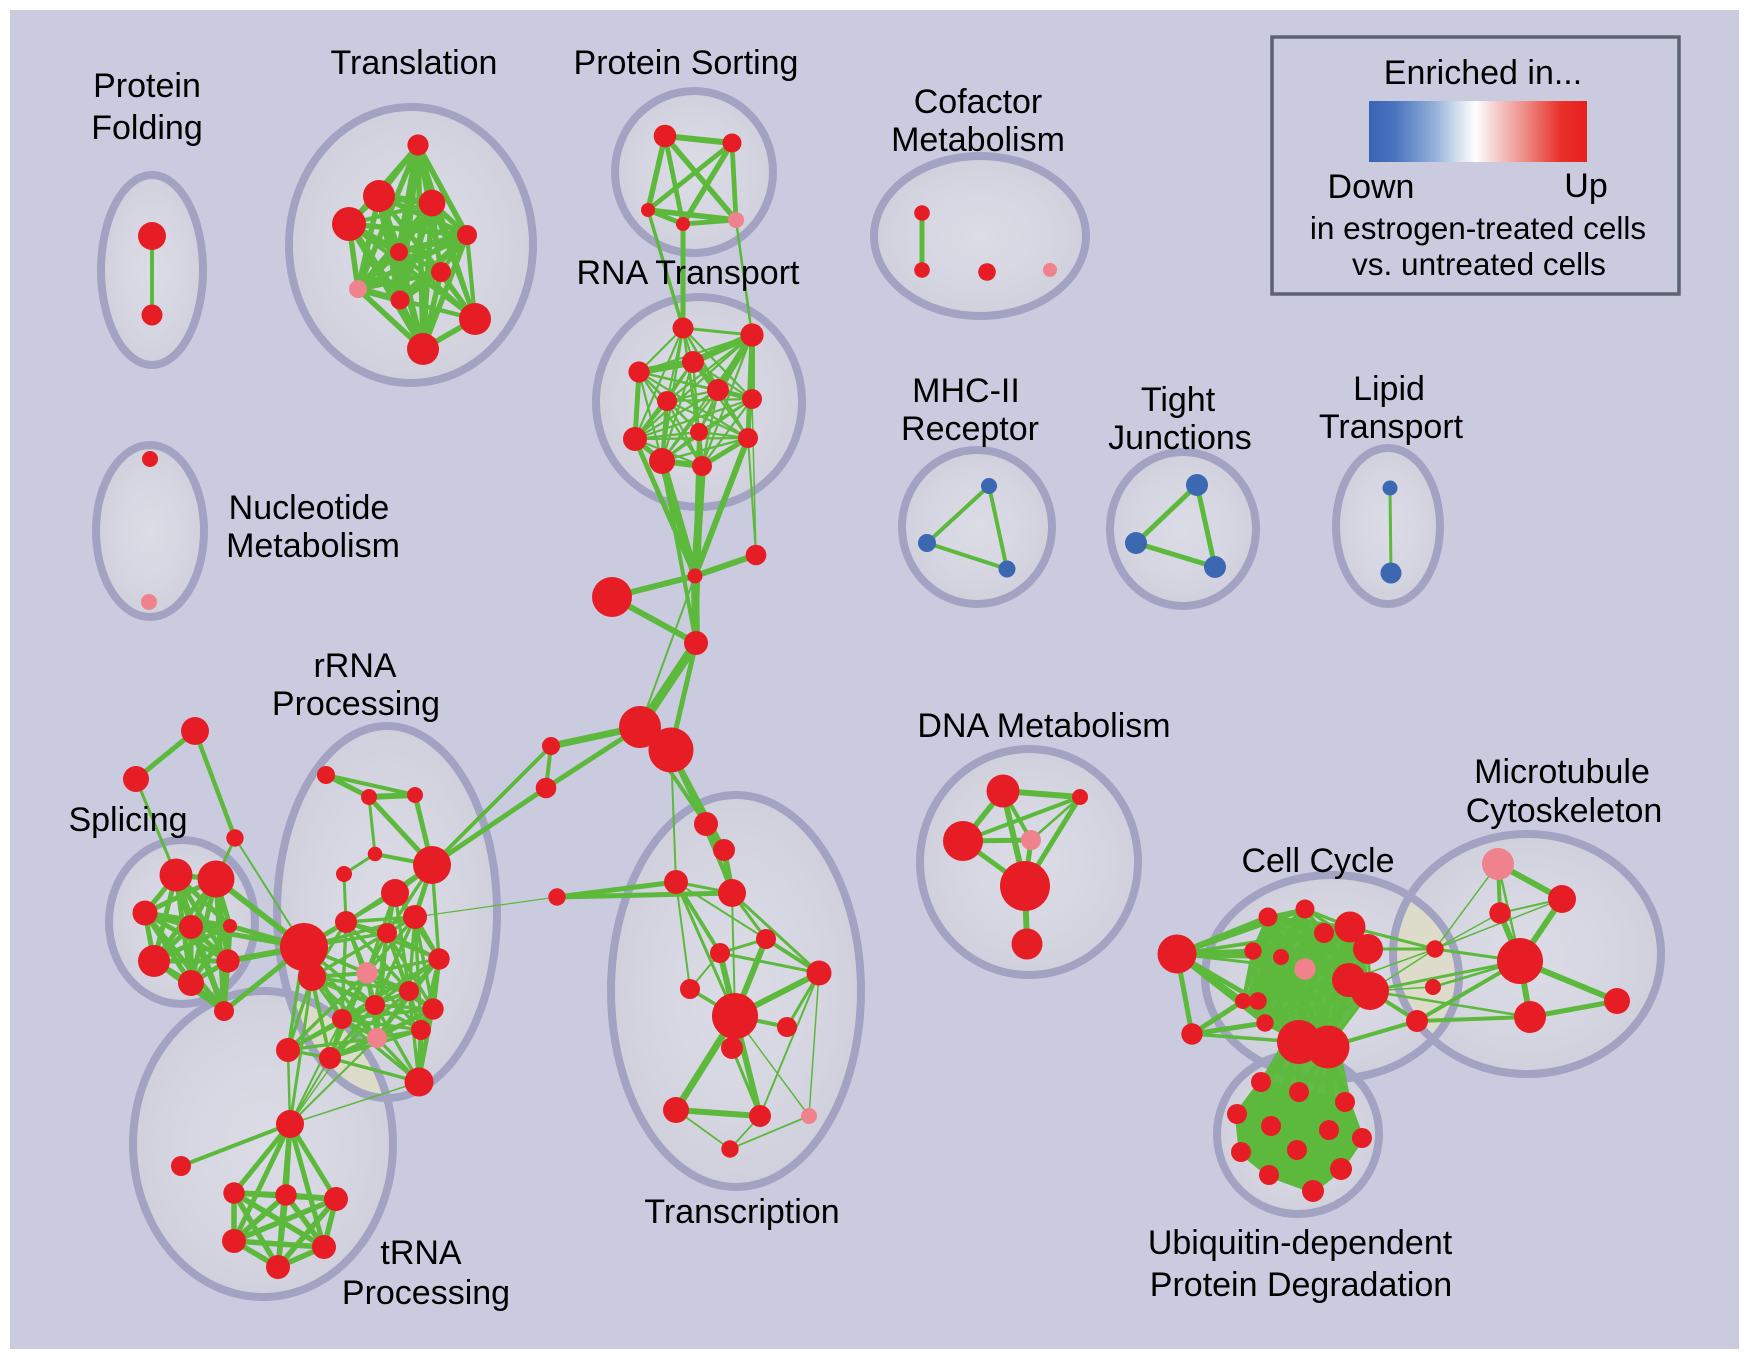 The height and width of the screenshot is (1365, 1750). Describe the element at coordinates (1180, 438) in the screenshot. I see `svg-text: Junctions` at that location.